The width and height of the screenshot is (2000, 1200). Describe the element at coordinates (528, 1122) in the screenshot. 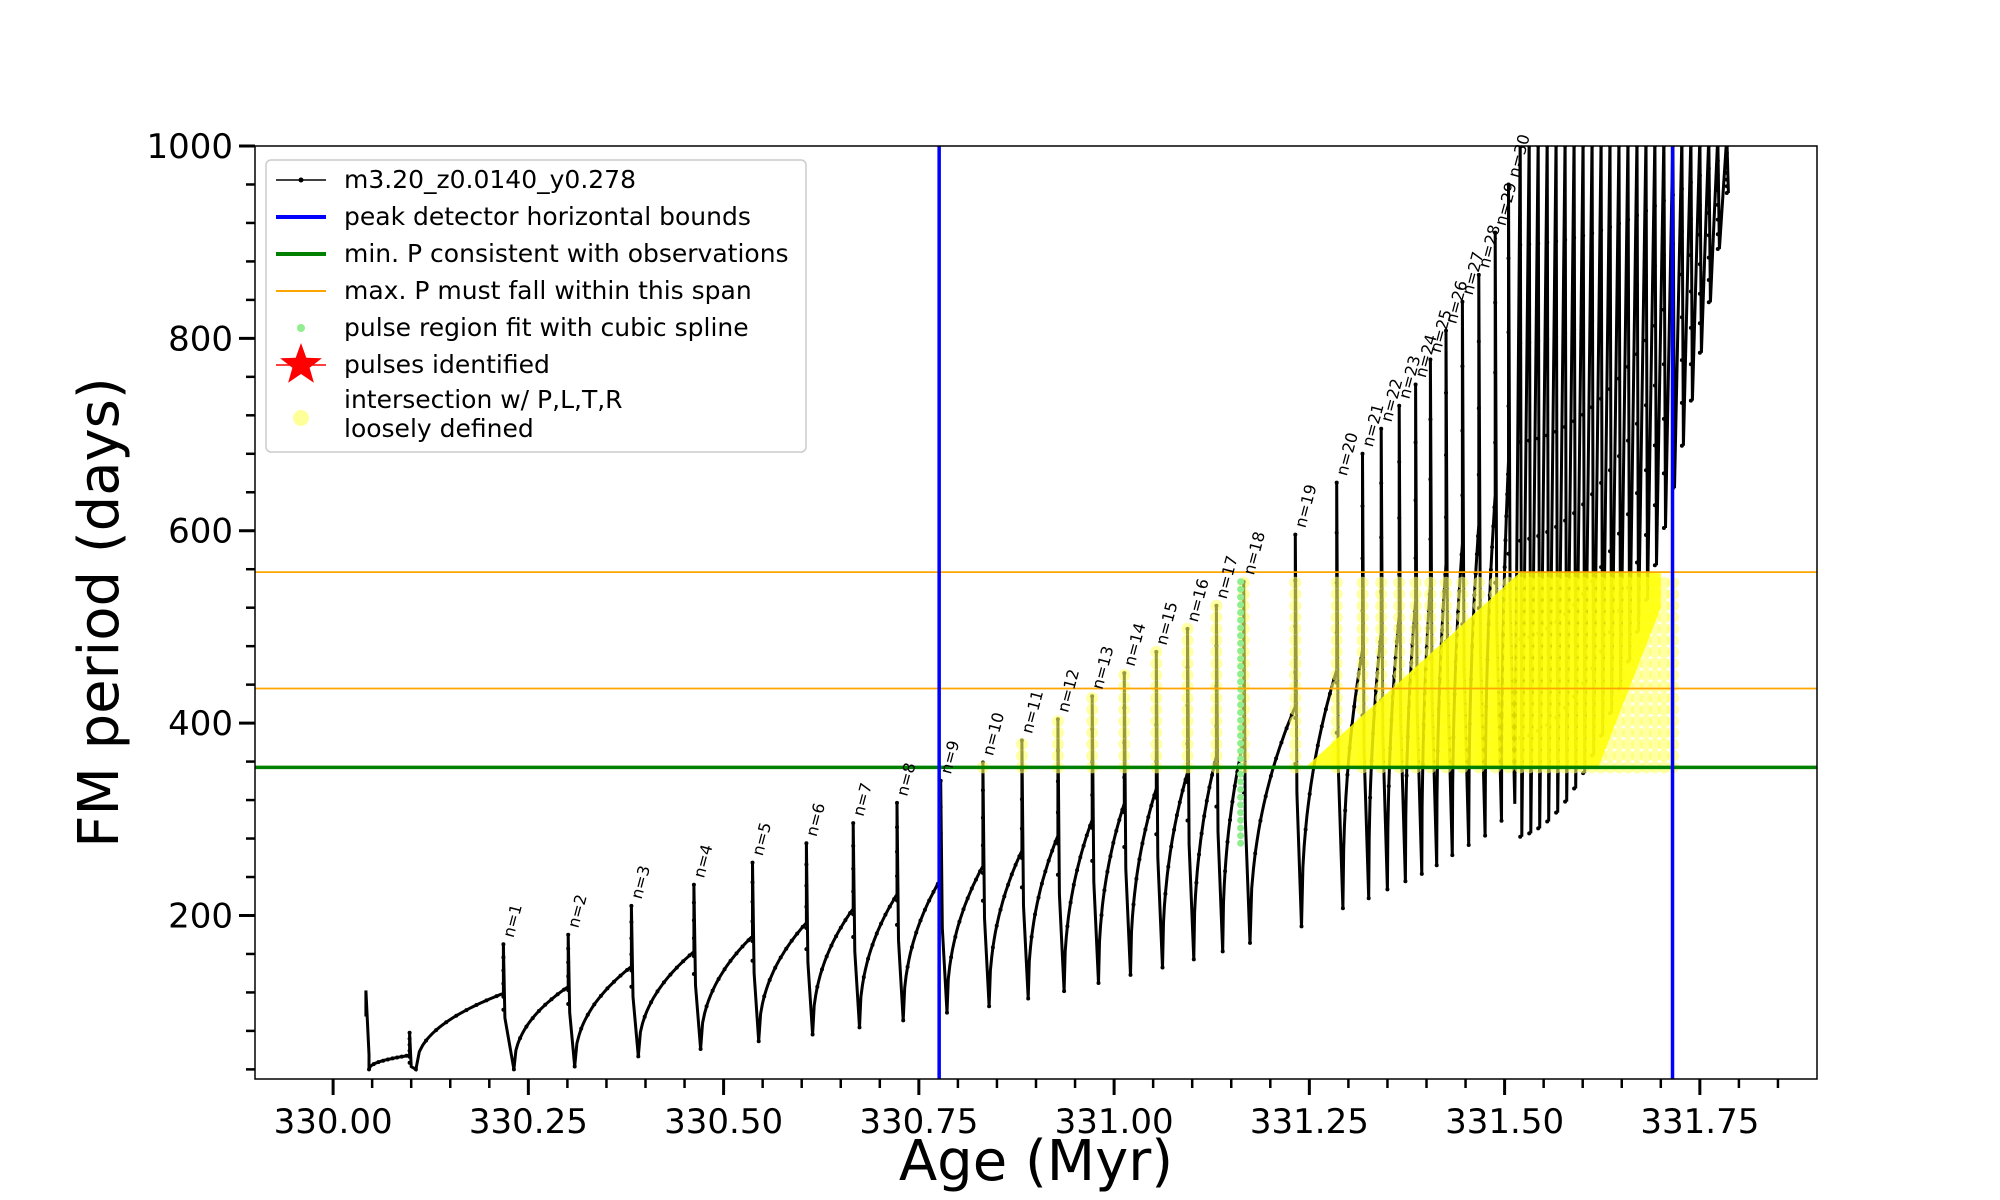

I see `x-tick-label: 330.25` at that location.